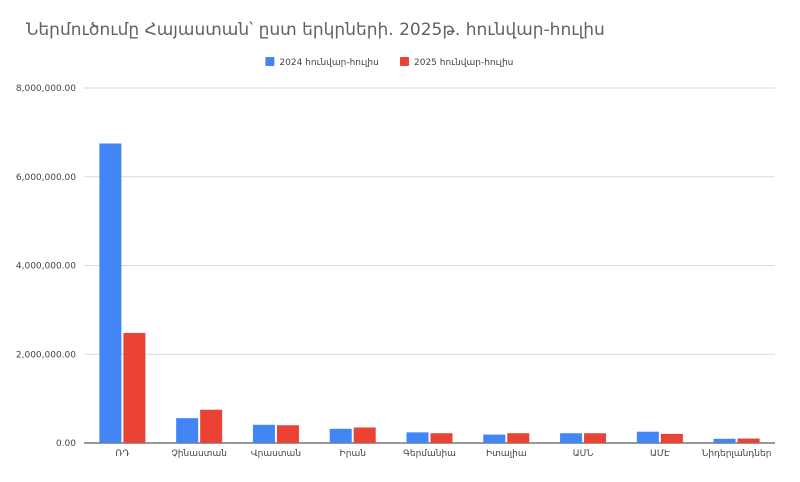 Image resolution: width=800 pixels, height=482 pixels. I want to click on legend-label: 2024 հունվար-հուլիս, so click(328, 63).